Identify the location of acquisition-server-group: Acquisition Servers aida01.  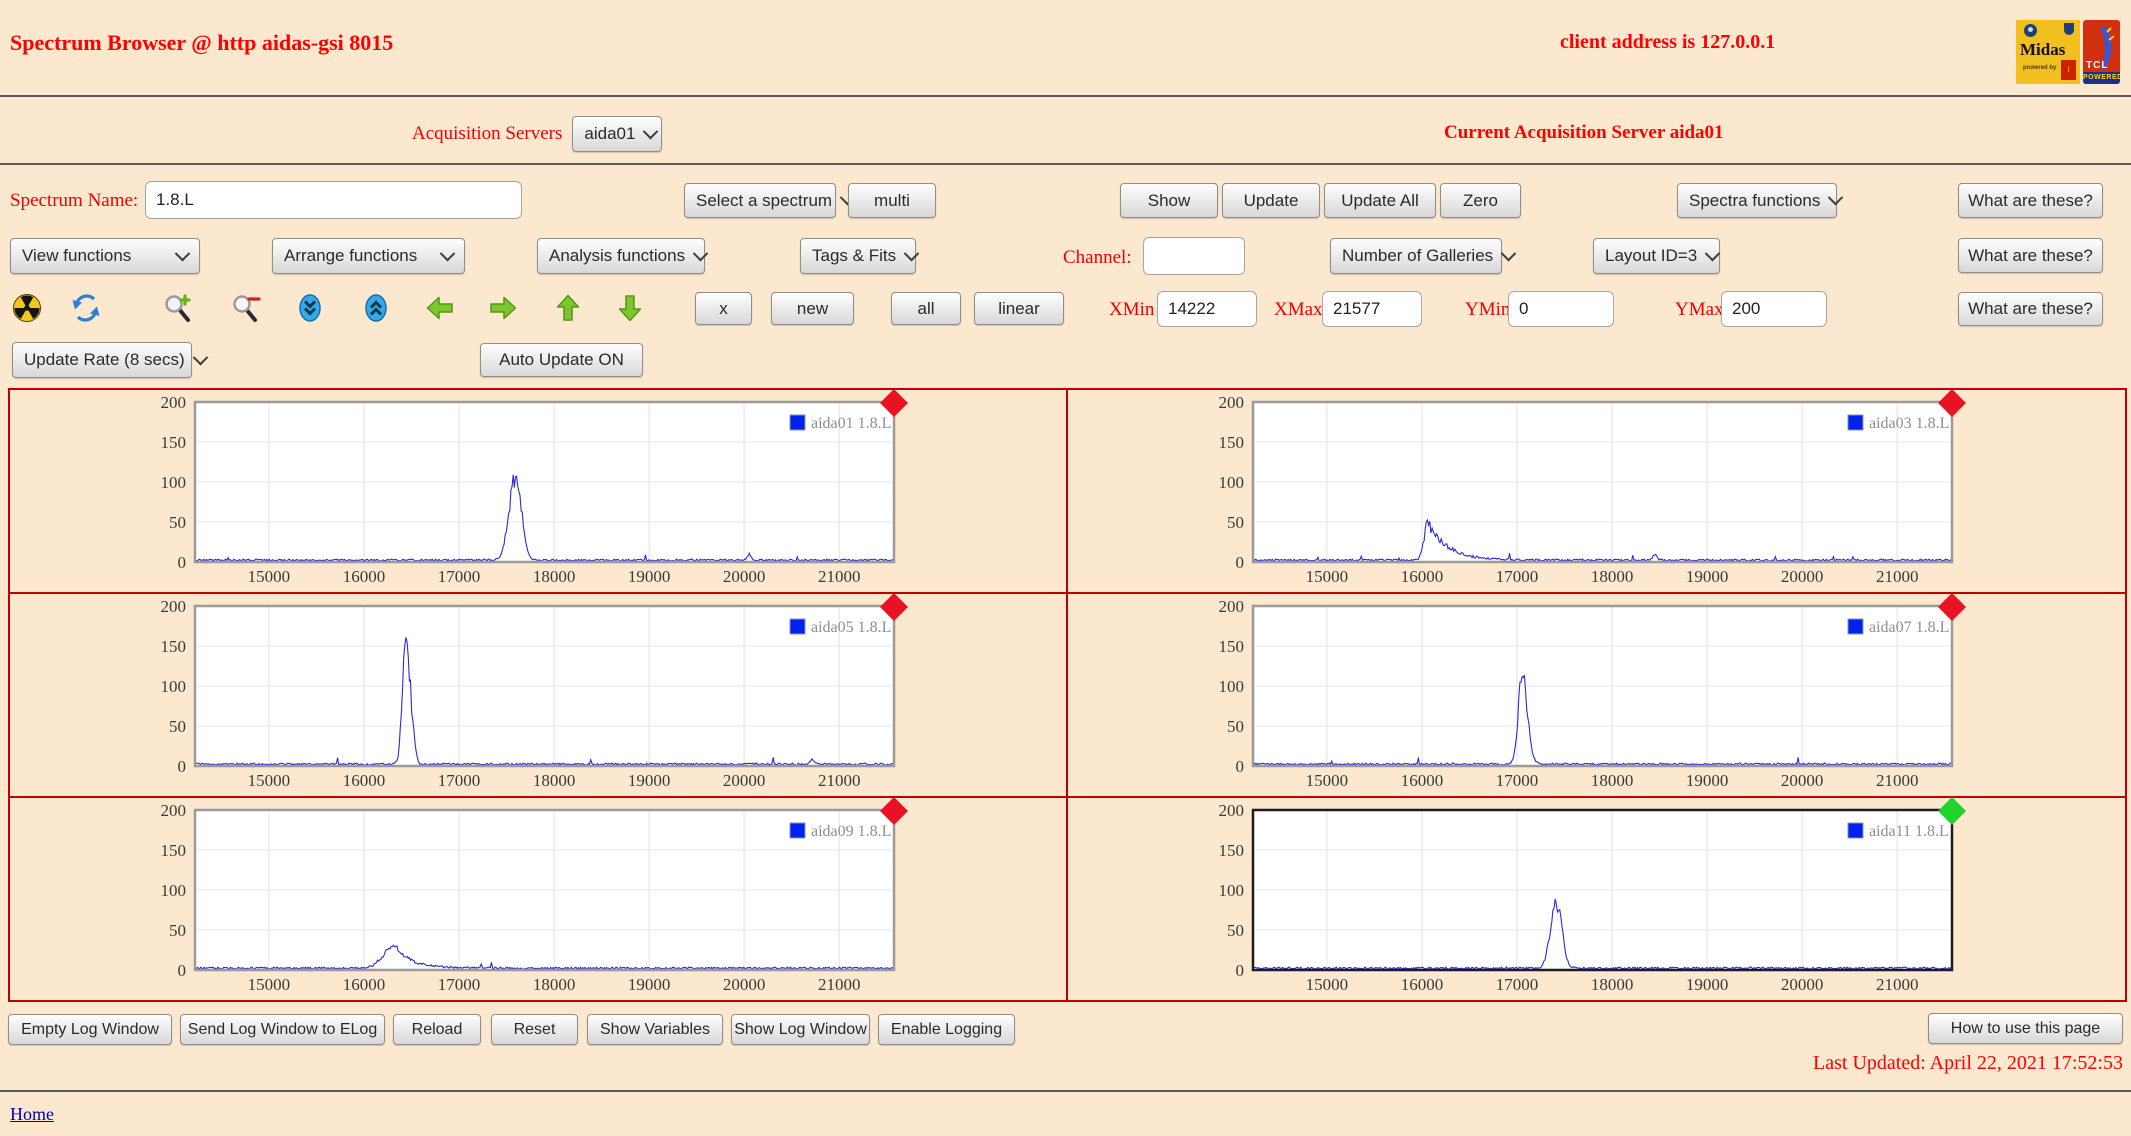
(537, 134).